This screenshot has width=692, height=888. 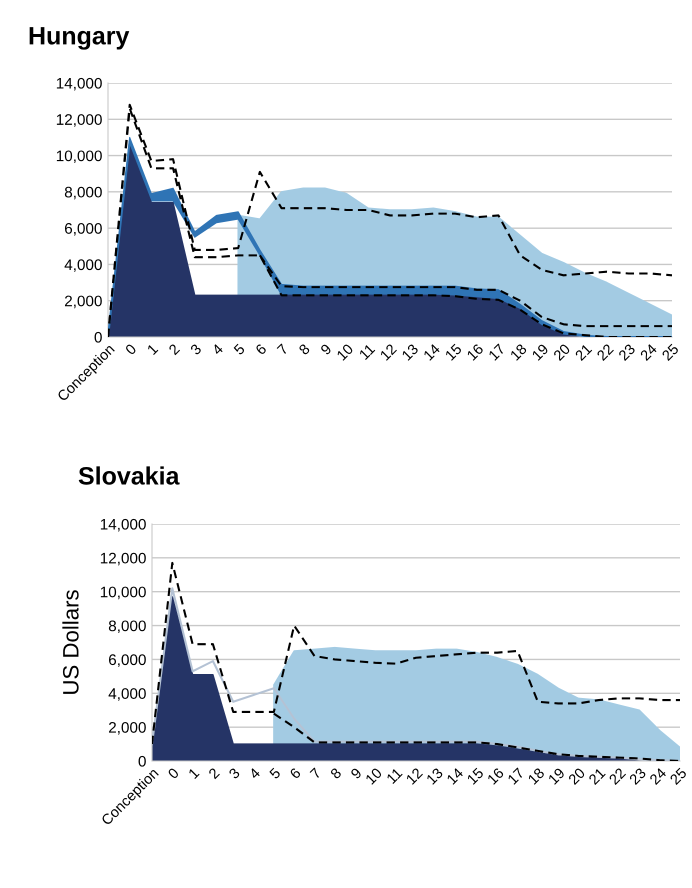 I want to click on chart-title: Hungary, so click(x=80, y=38).